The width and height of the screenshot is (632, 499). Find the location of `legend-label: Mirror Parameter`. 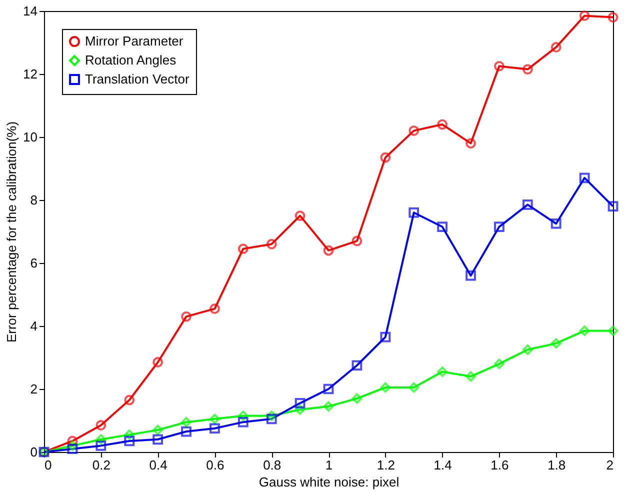

legend-label: Mirror Parameter is located at coordinates (134, 41).